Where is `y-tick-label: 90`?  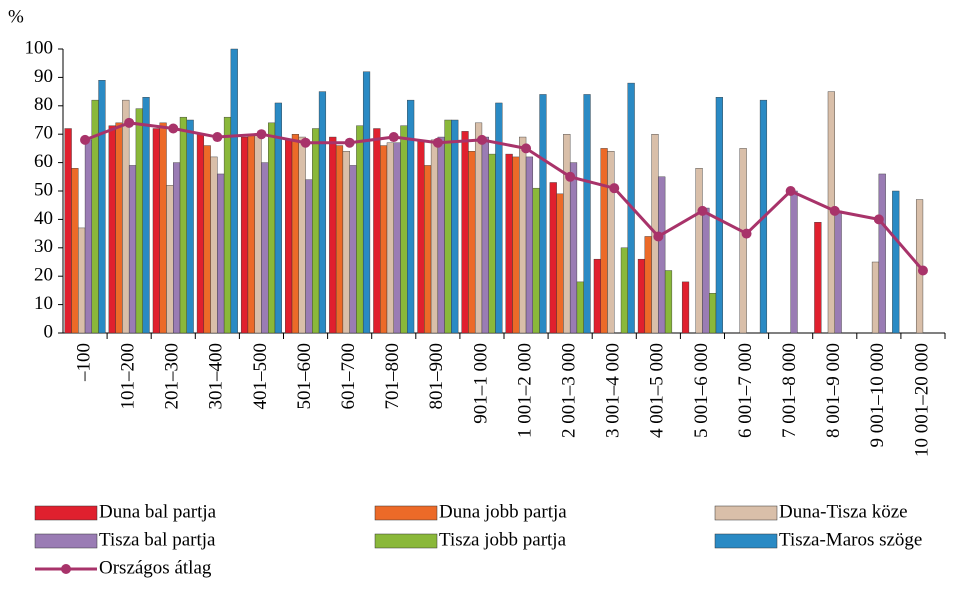 y-tick-label: 90 is located at coordinates (43, 76).